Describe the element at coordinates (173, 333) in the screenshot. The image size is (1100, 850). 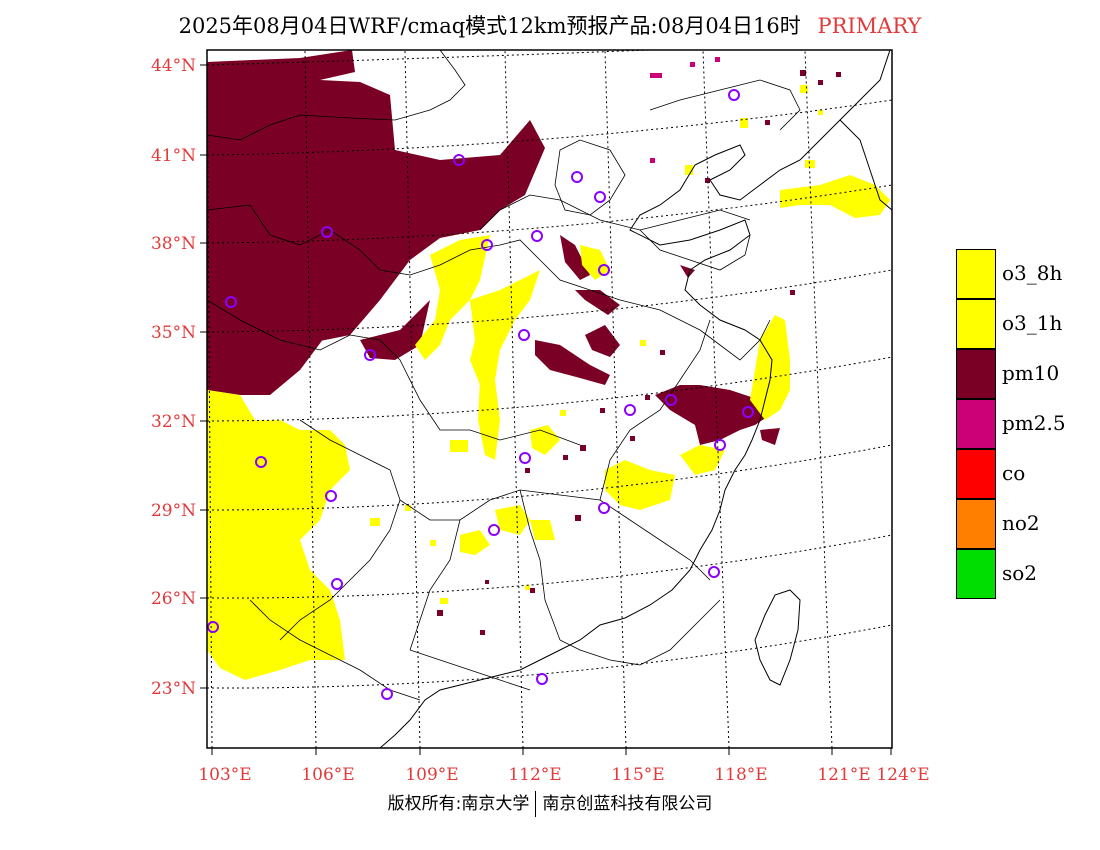
I see `lat-label: 35°N` at that location.